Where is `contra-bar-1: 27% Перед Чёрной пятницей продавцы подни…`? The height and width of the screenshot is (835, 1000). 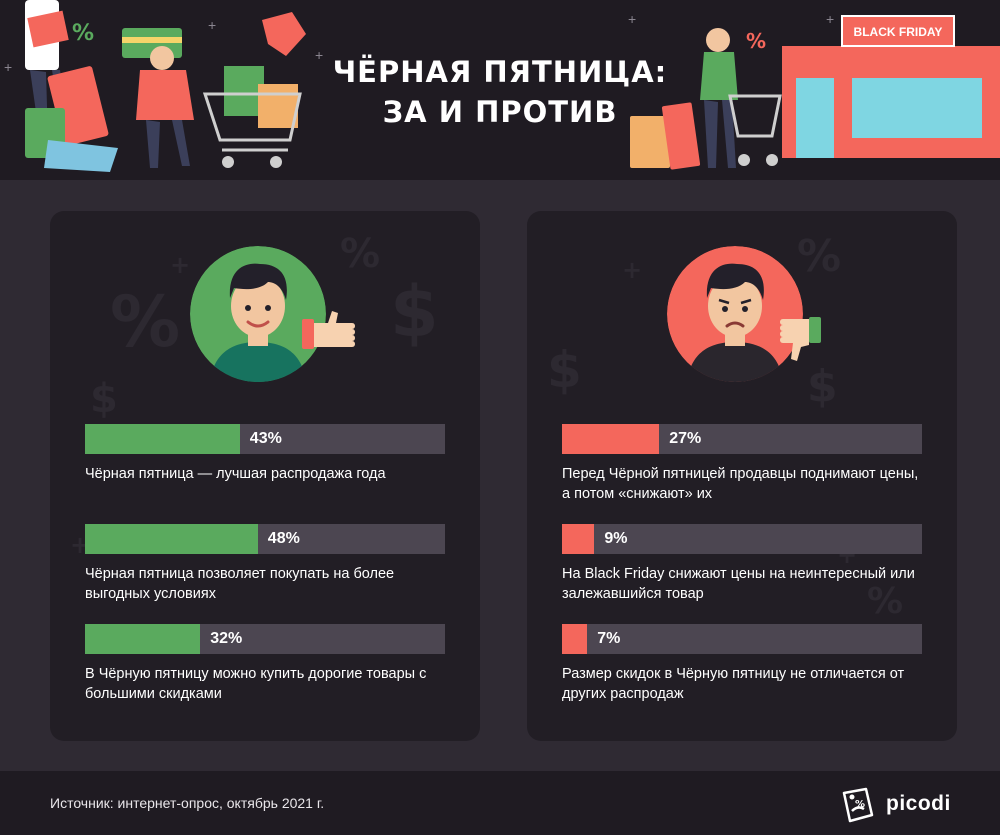
contra-bar-1: 27% Перед Чёрной пятницей продавцы подни… is located at coordinates (742, 464).